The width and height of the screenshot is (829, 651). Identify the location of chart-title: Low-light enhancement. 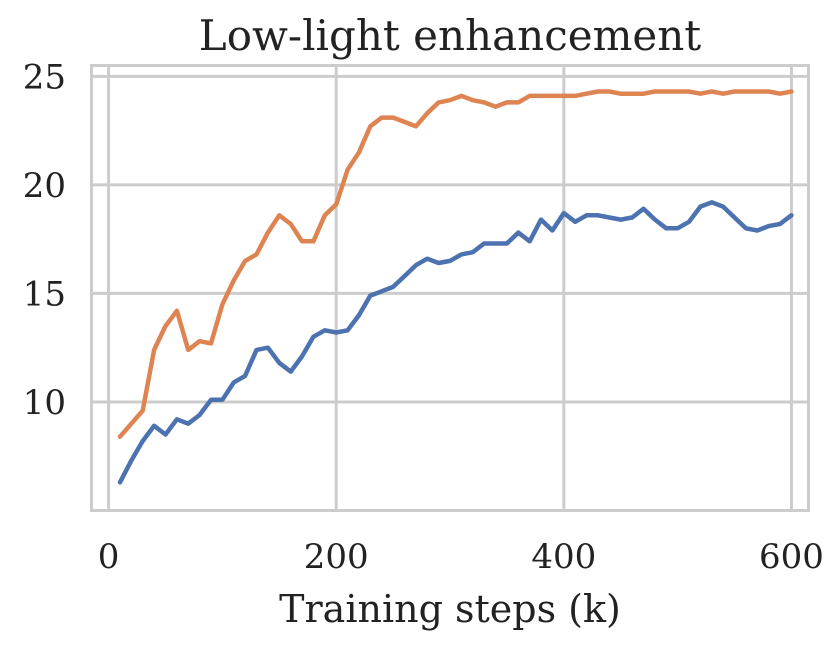
(450, 35).